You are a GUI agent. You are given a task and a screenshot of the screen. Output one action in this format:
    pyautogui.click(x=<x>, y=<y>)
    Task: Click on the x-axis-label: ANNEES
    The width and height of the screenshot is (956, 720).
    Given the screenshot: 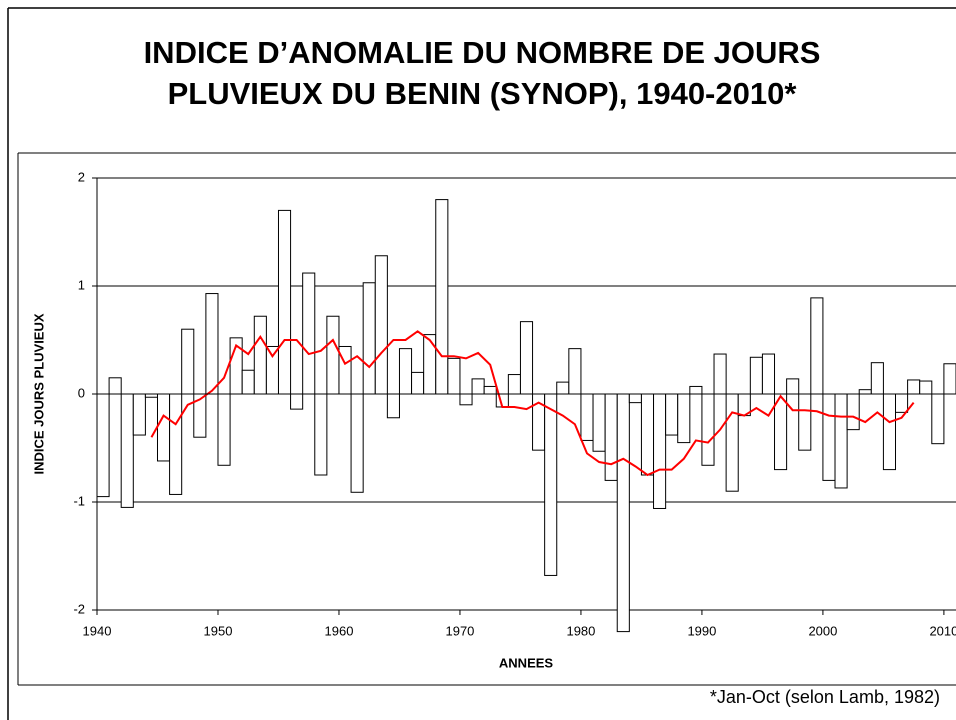 What is the action you would take?
    pyautogui.click(x=526, y=662)
    